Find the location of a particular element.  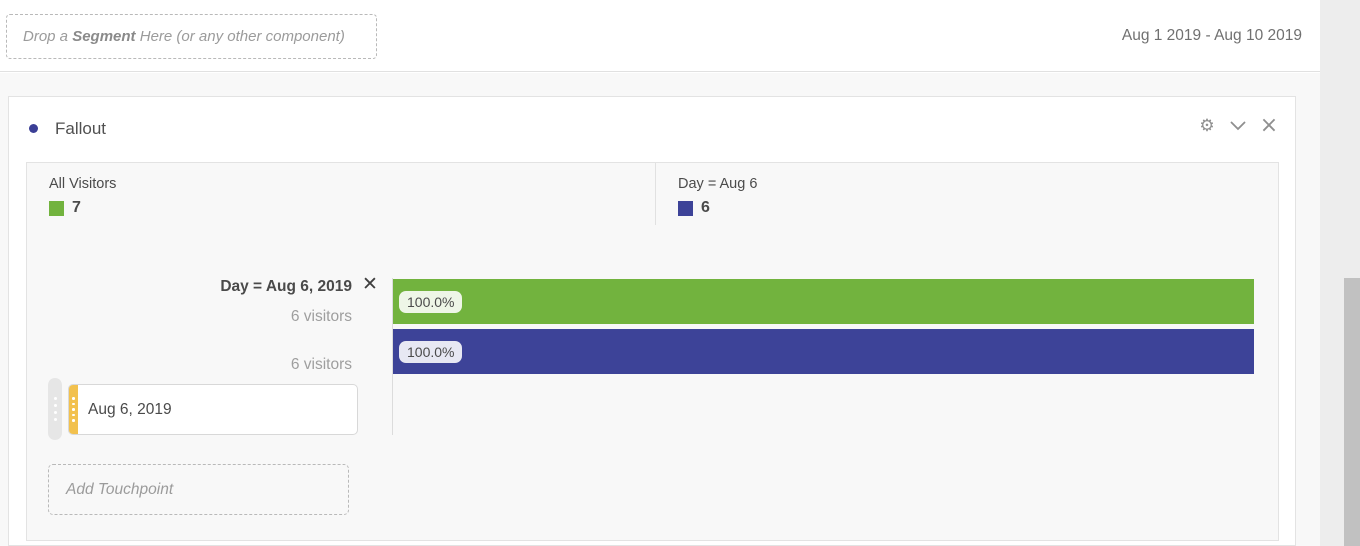

segment-drop-text-prefix: Drop a is located at coordinates (48, 36).